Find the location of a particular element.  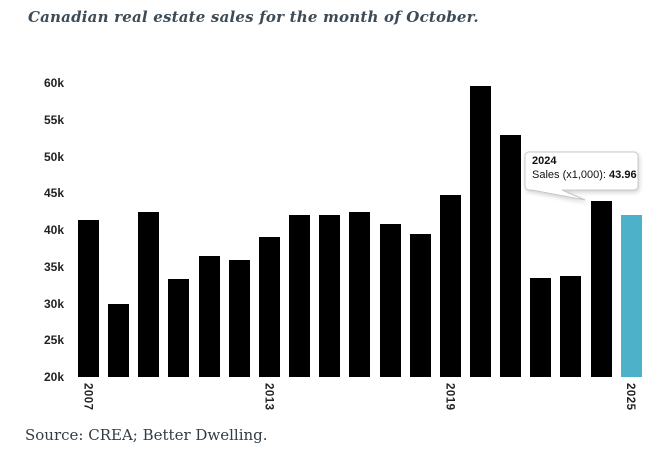

bar-2008 is located at coordinates (119, 340).